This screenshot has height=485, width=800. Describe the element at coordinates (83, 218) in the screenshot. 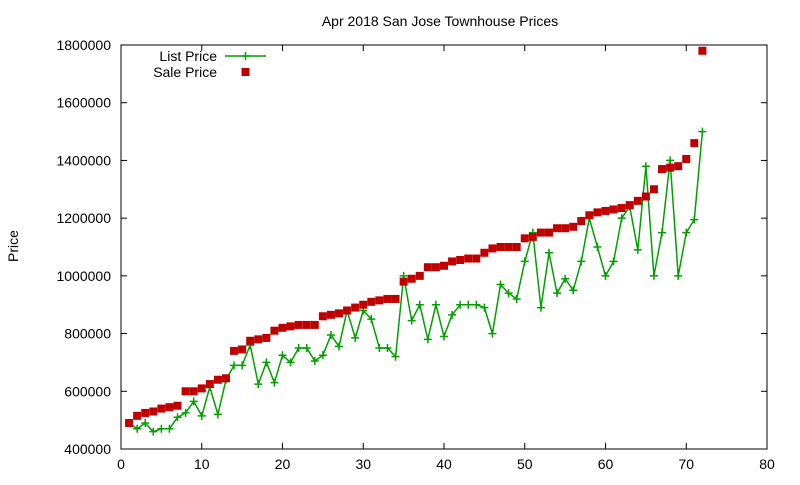

I see `y-tick-label: 1200000` at that location.